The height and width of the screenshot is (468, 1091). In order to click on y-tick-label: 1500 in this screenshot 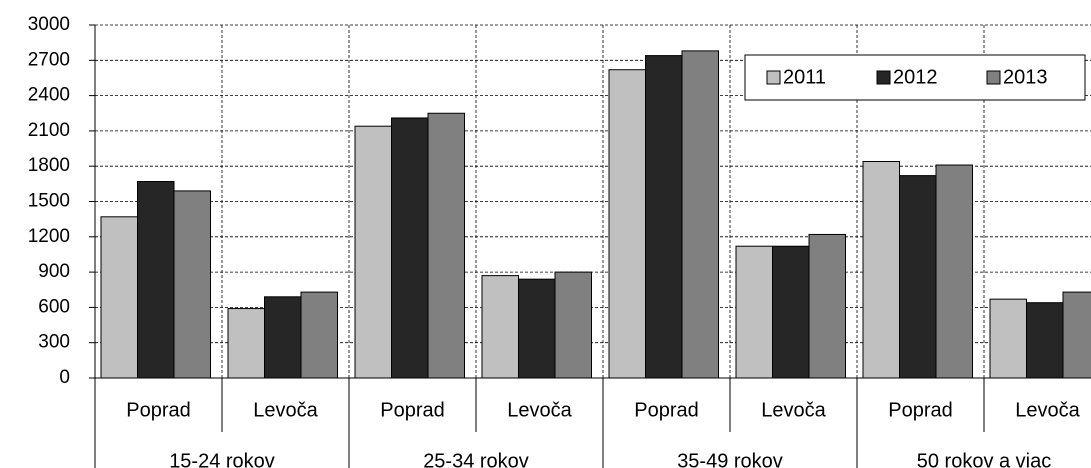, I will do `click(49, 201)`.